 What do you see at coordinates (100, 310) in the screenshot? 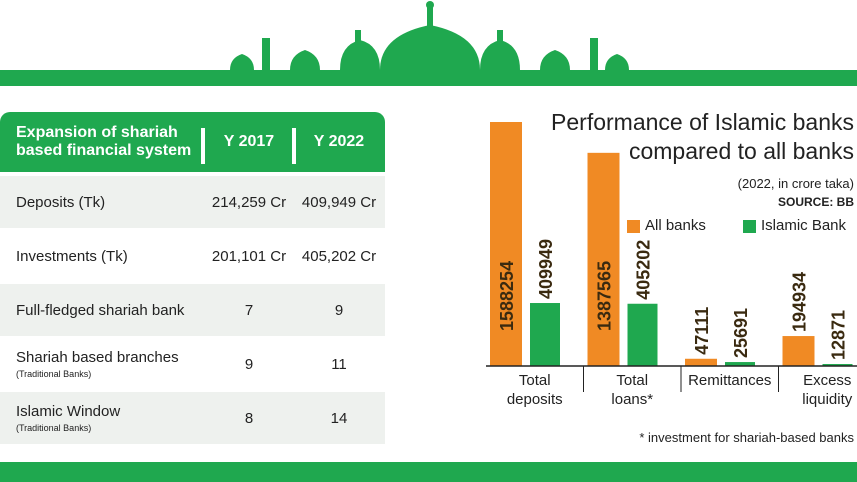
I see `row-label: Full-fledged shariah bank` at bounding box center [100, 310].